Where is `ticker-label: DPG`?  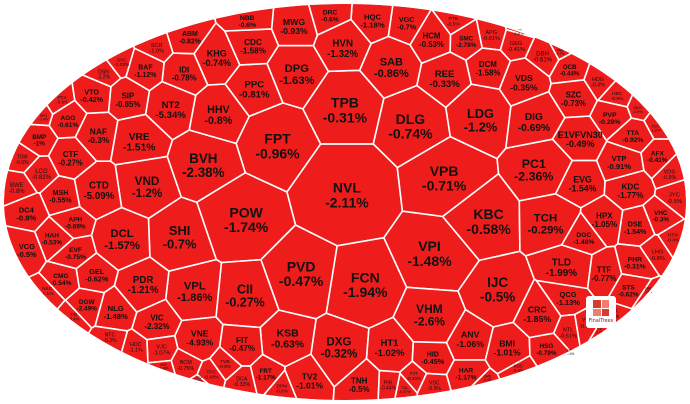
ticker-label: DPG is located at coordinates (297, 69).